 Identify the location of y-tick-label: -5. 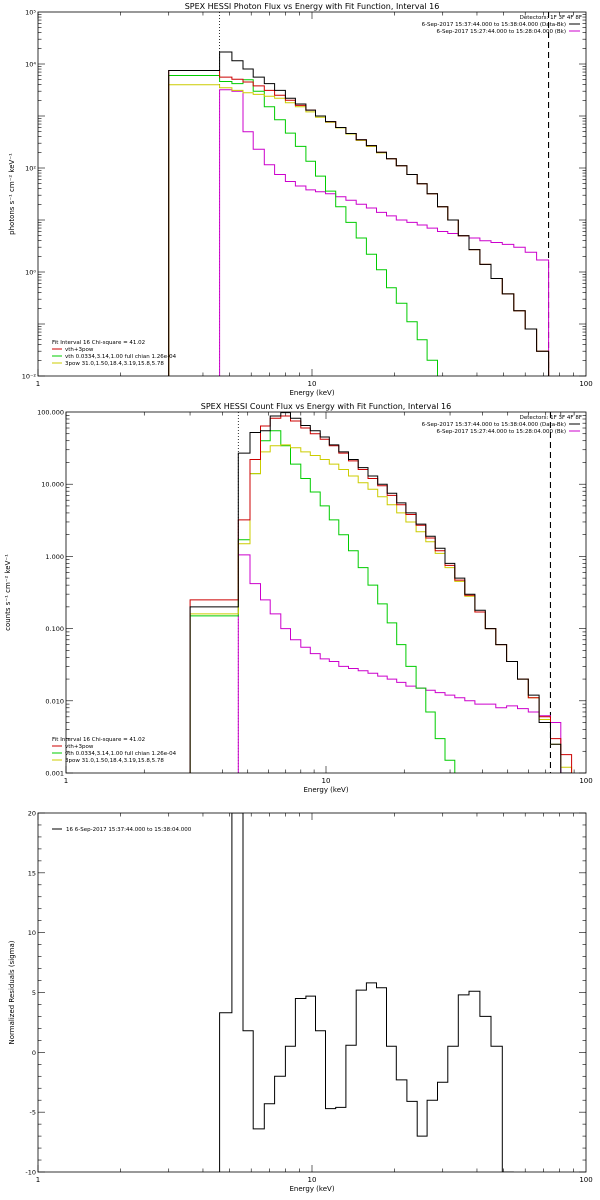
(33, 1113).